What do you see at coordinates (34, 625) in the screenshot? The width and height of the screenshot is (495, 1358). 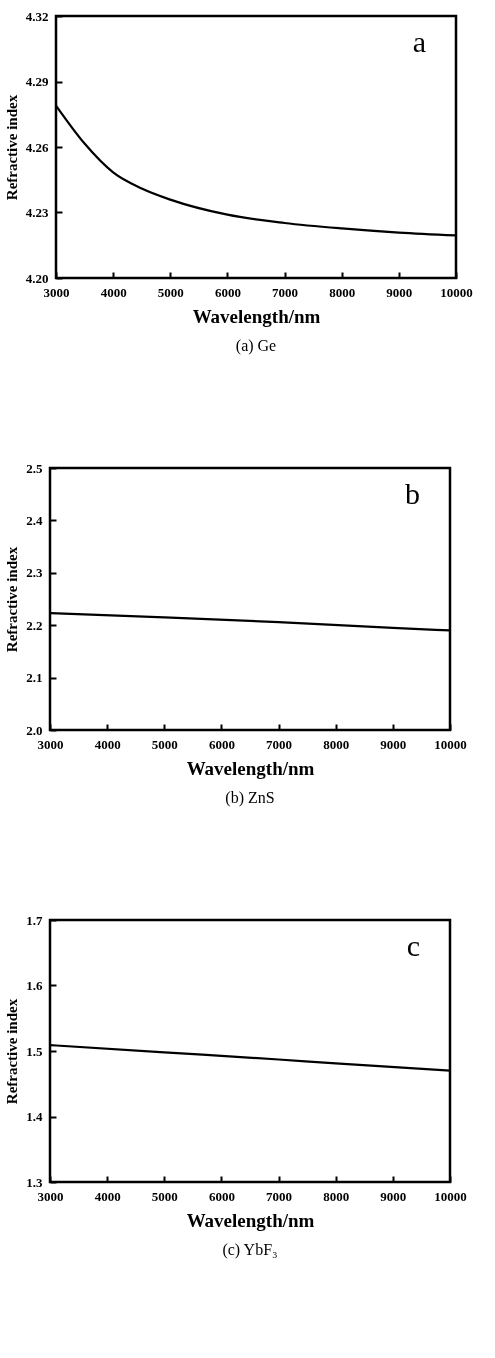 I see `y-tick-label: 2.2` at bounding box center [34, 625].